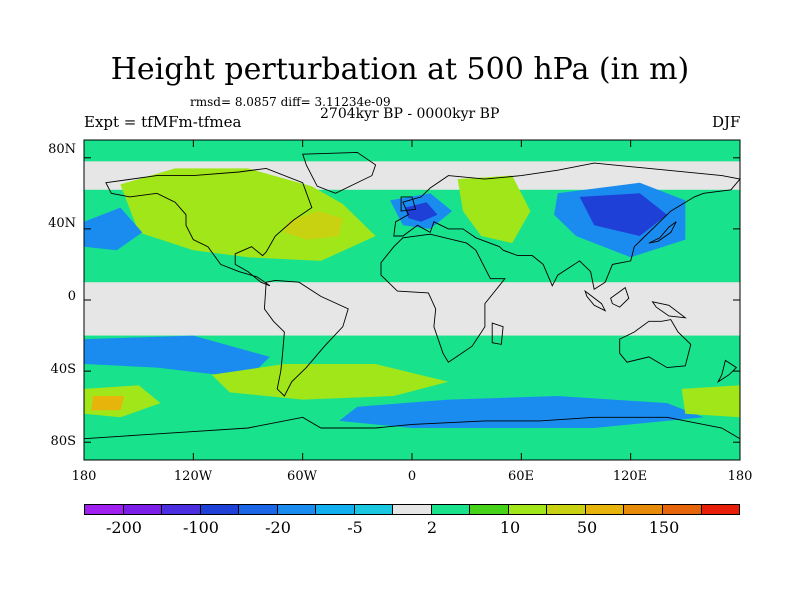  I want to click on coastline-britain, so click(408, 204).